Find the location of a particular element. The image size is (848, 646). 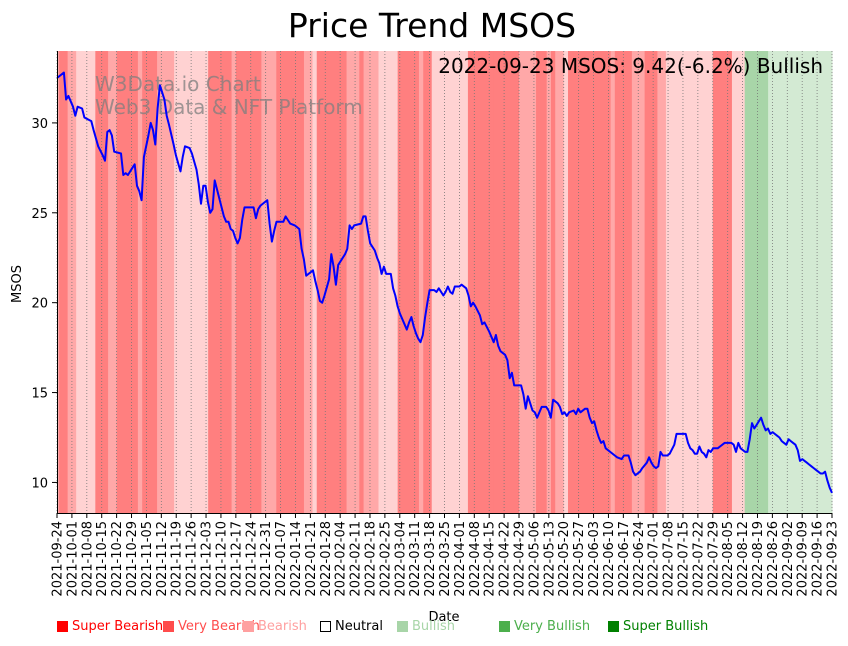

chart-title: Price Trend MSOS is located at coordinates (432, 25).